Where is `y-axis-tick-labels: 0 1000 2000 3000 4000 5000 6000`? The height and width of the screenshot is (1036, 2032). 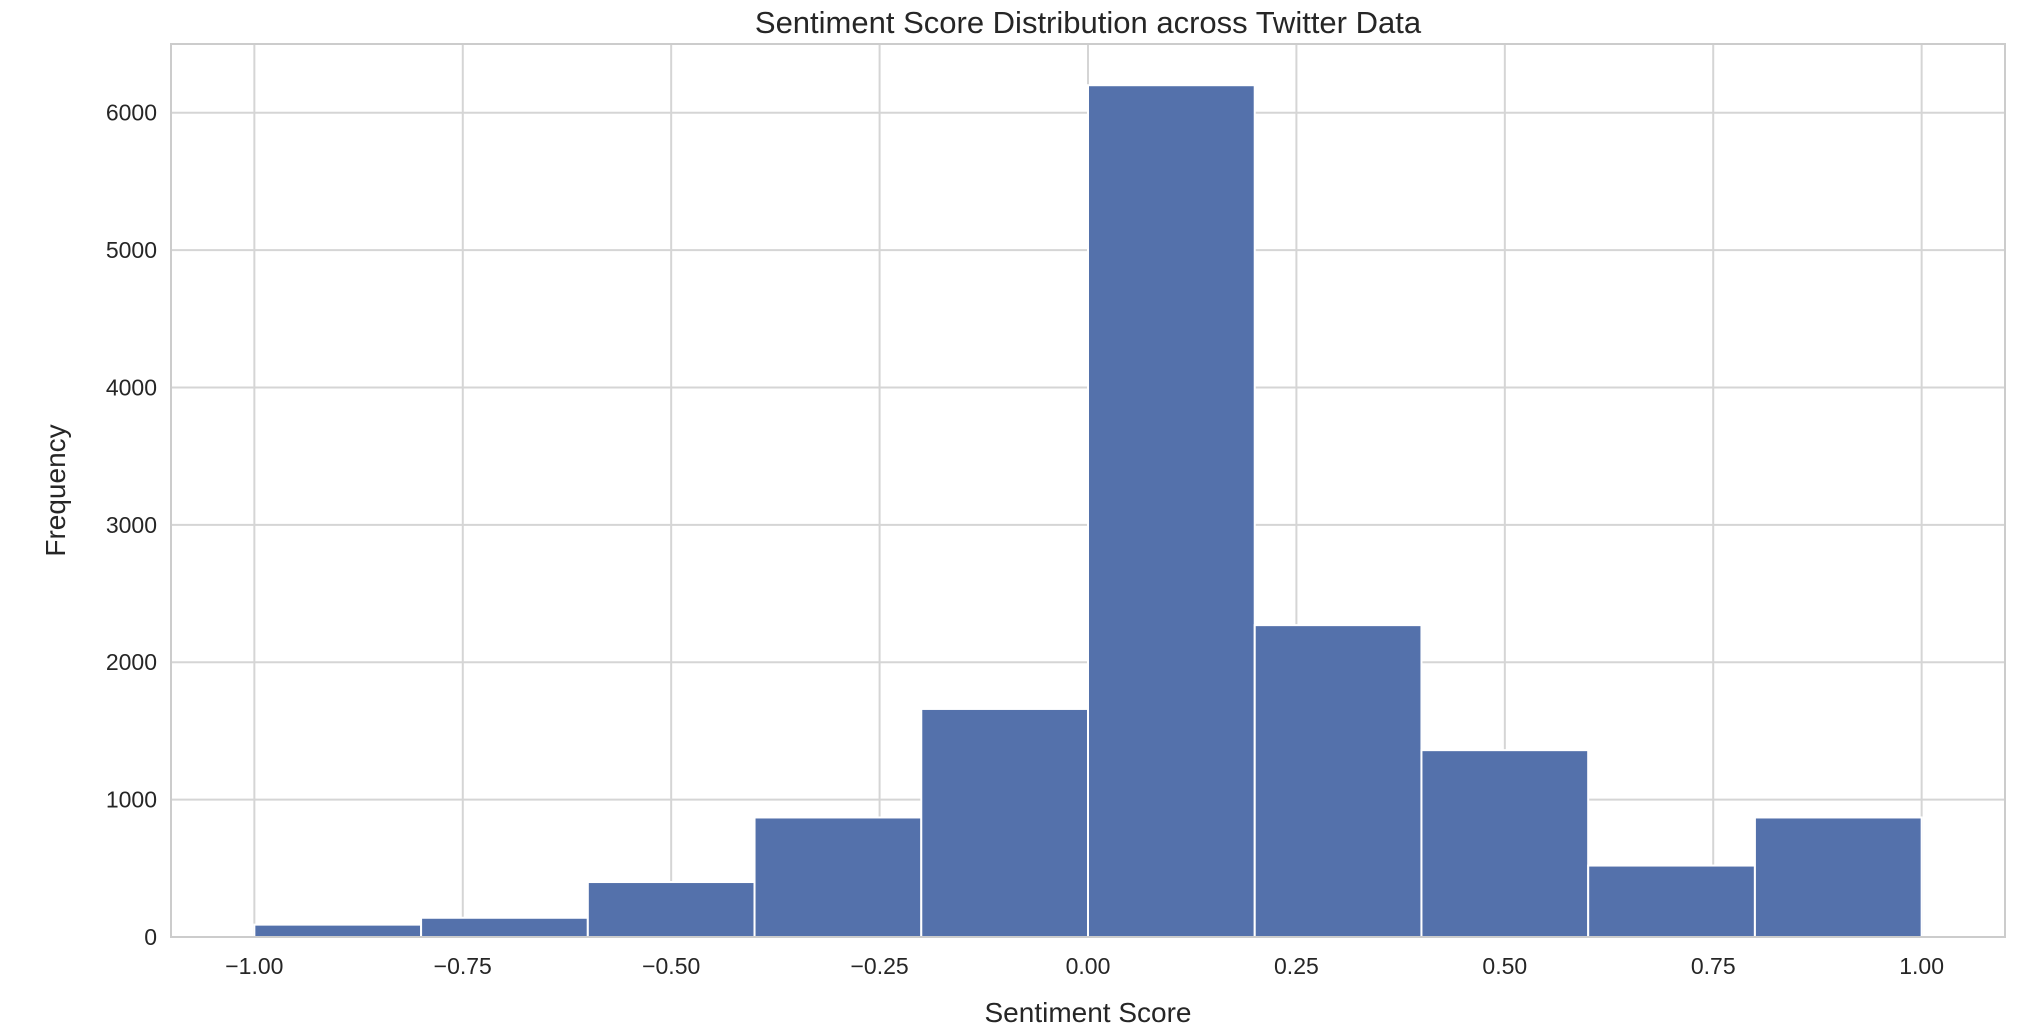 y-axis-tick-labels: 0 1000 2000 3000 4000 5000 6000 is located at coordinates (131, 525).